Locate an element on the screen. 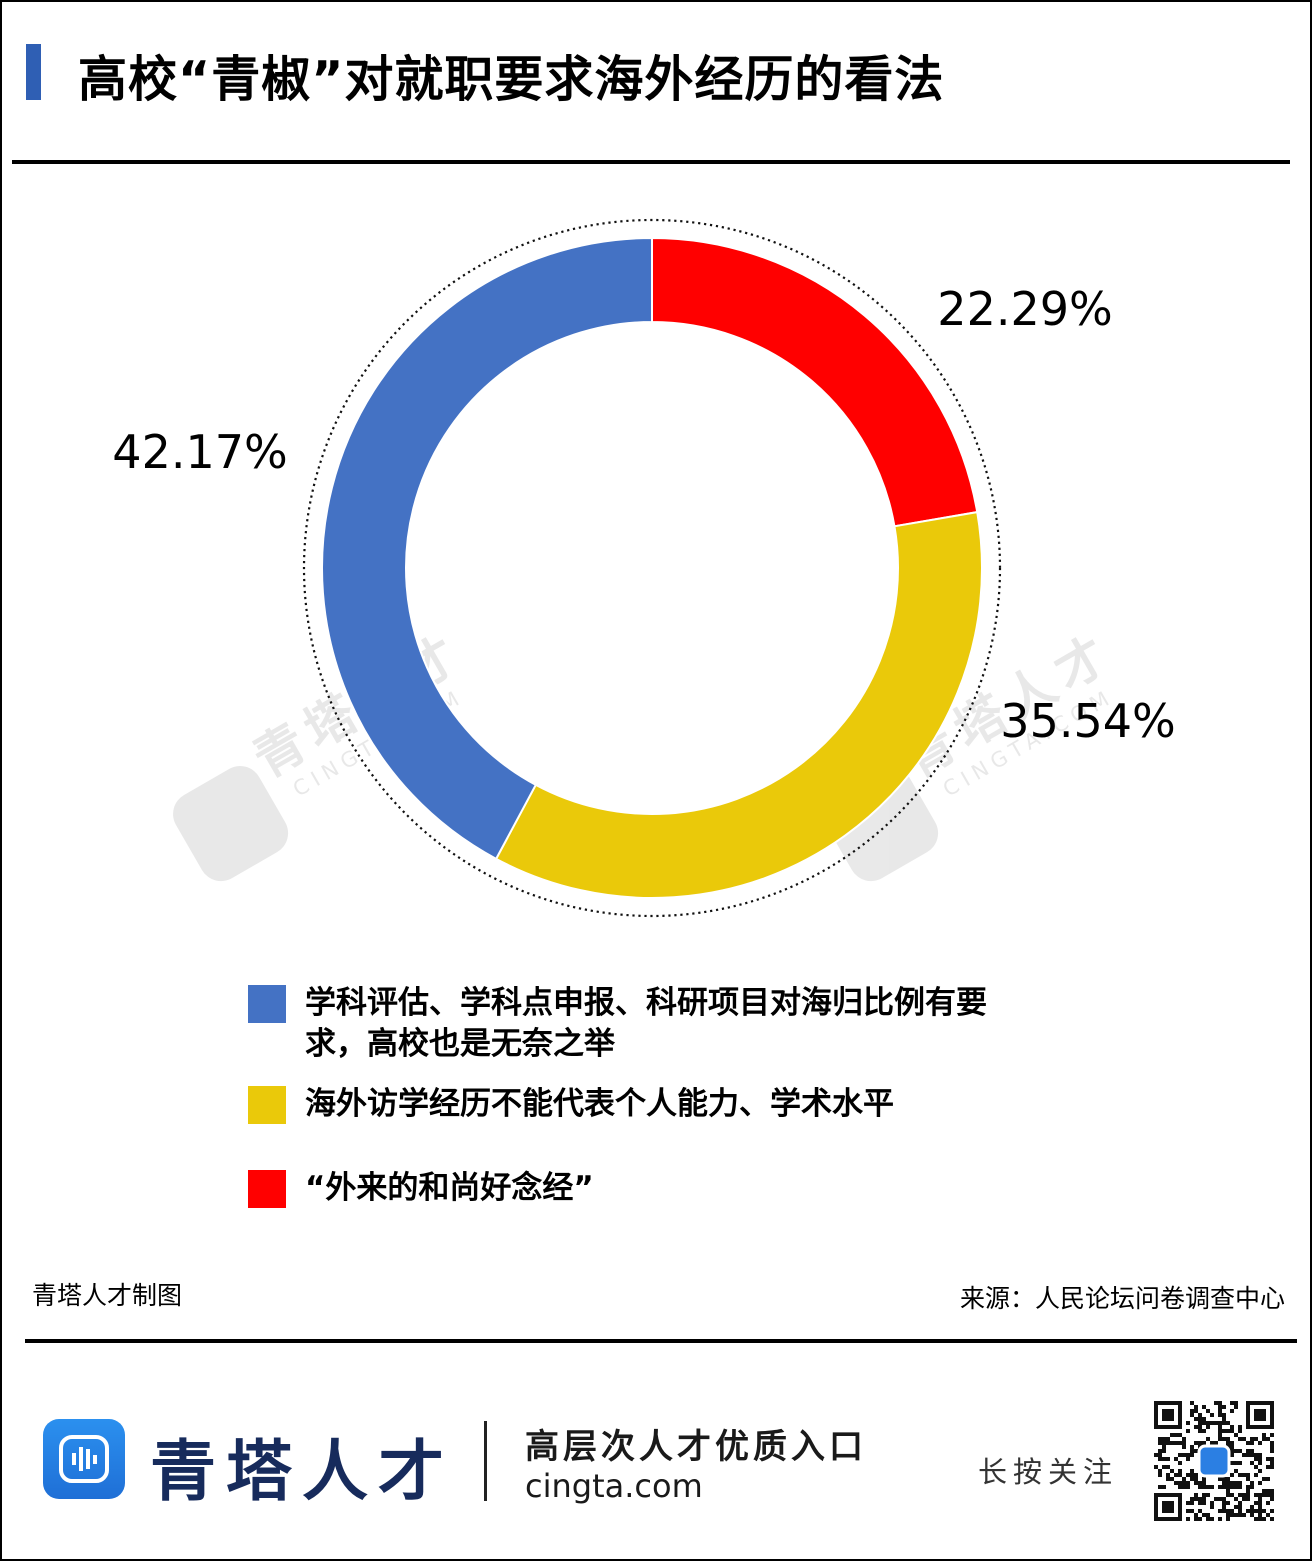 The width and height of the screenshot is (1312, 1561). page-title: 高校“青椒”对就职要求海外经历的看法 is located at coordinates (511, 79).